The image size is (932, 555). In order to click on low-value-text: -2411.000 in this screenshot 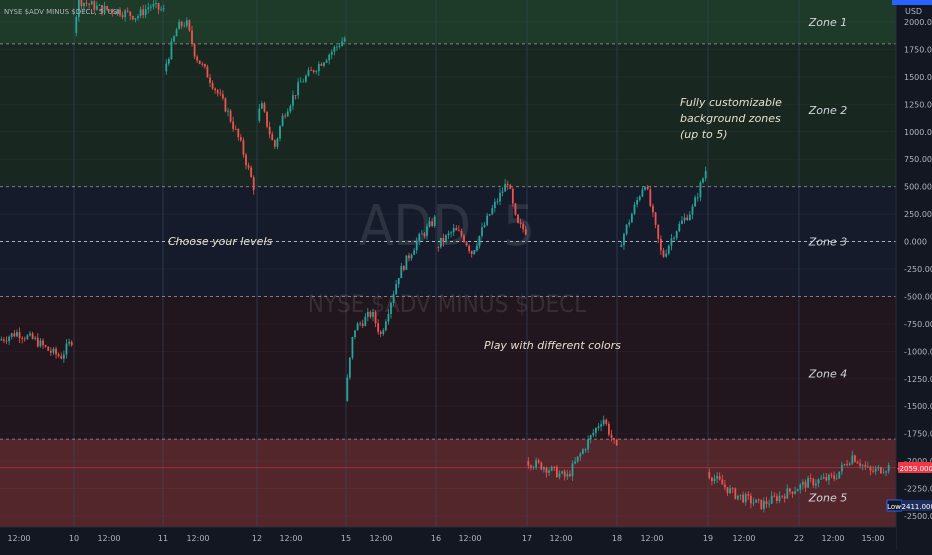, I will do `click(915, 507)`.